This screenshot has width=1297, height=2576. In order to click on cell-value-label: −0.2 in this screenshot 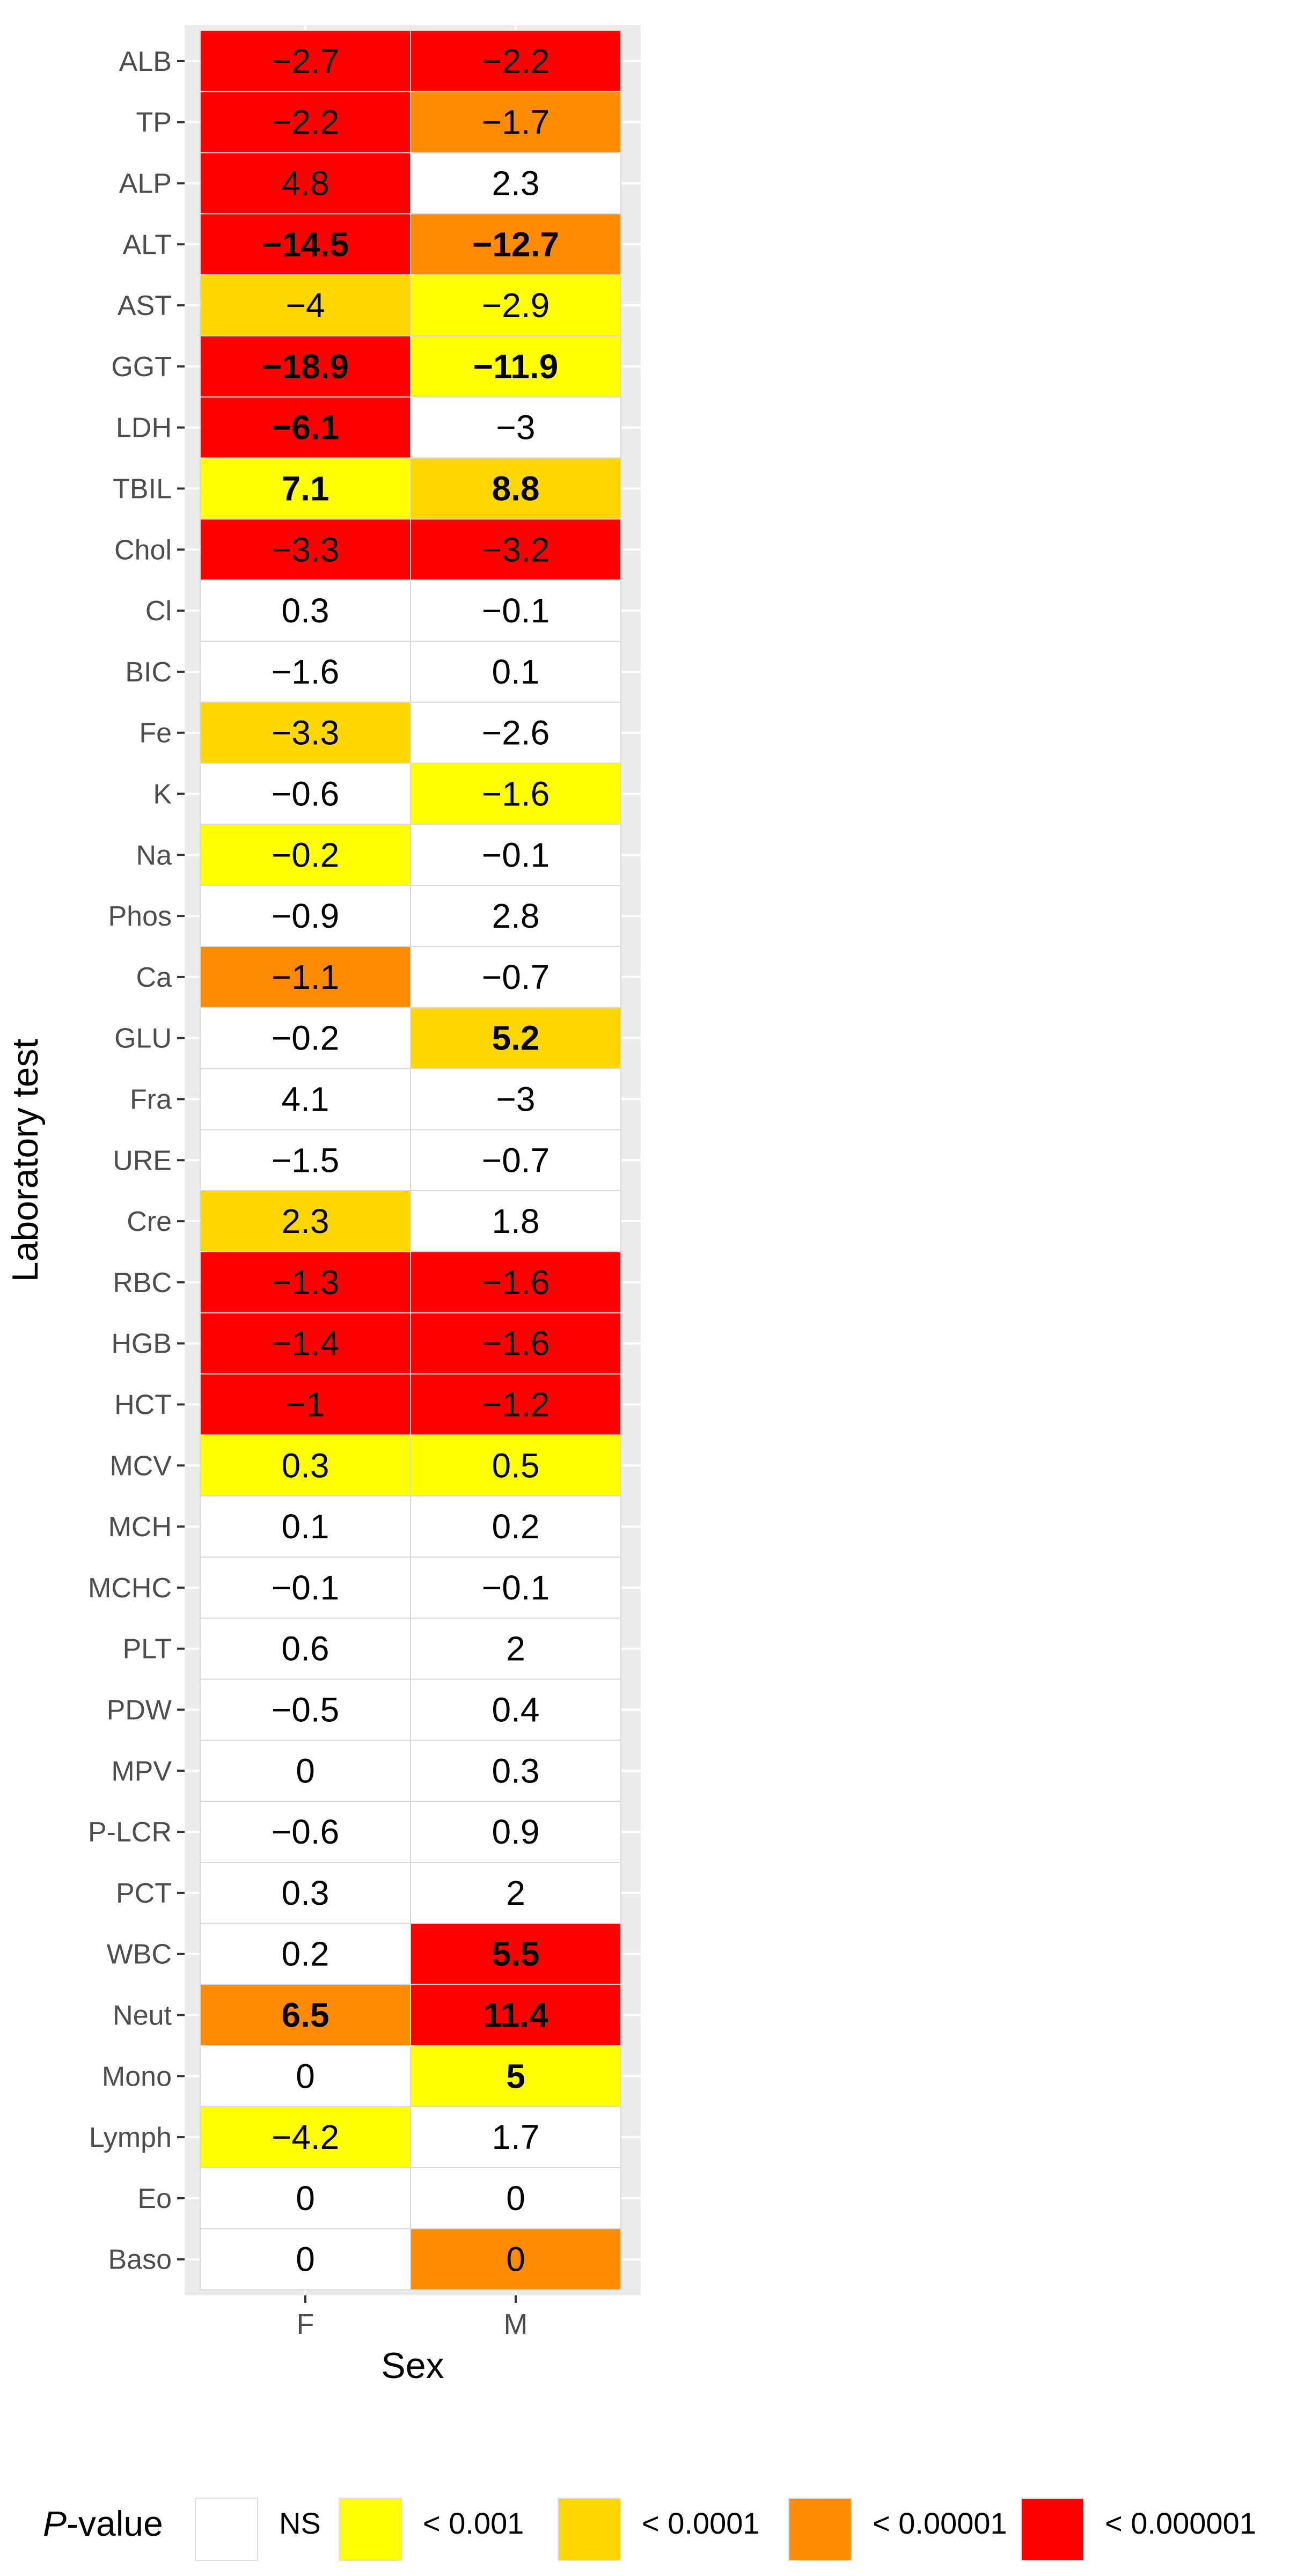, I will do `click(305, 854)`.